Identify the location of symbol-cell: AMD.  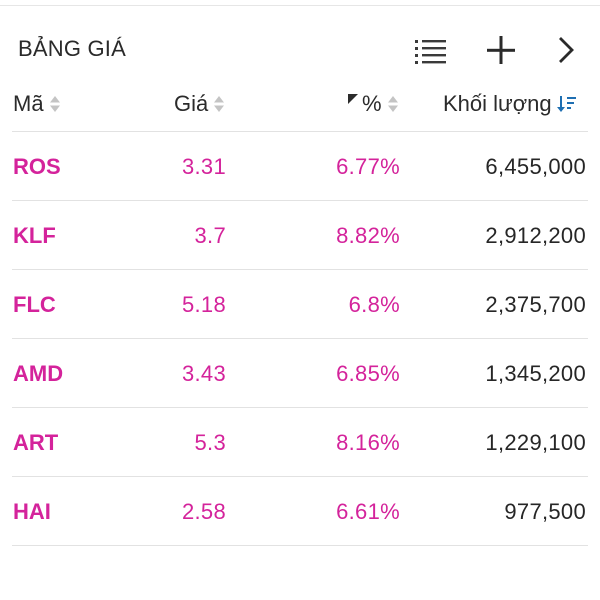
(38, 373).